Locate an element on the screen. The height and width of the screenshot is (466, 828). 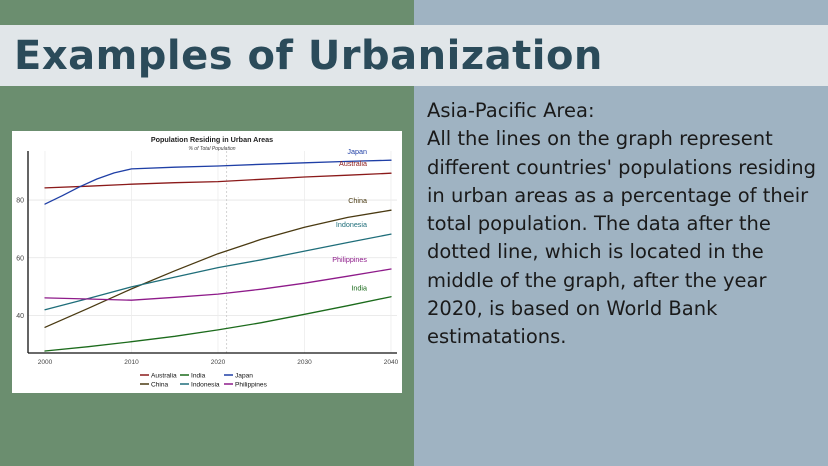
title-band is located at coordinates (414, 55).